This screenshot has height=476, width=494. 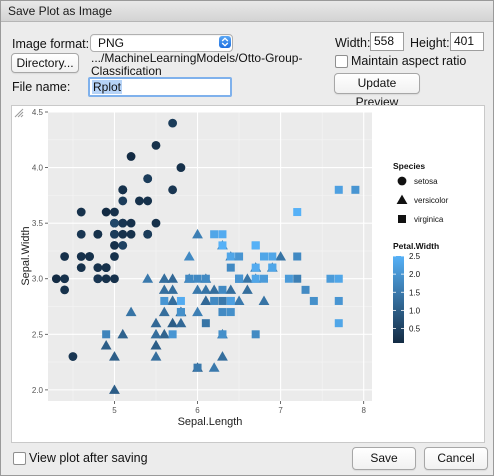 What do you see at coordinates (19, 458) in the screenshot?
I see `view-after-saving-checkbox` at bounding box center [19, 458].